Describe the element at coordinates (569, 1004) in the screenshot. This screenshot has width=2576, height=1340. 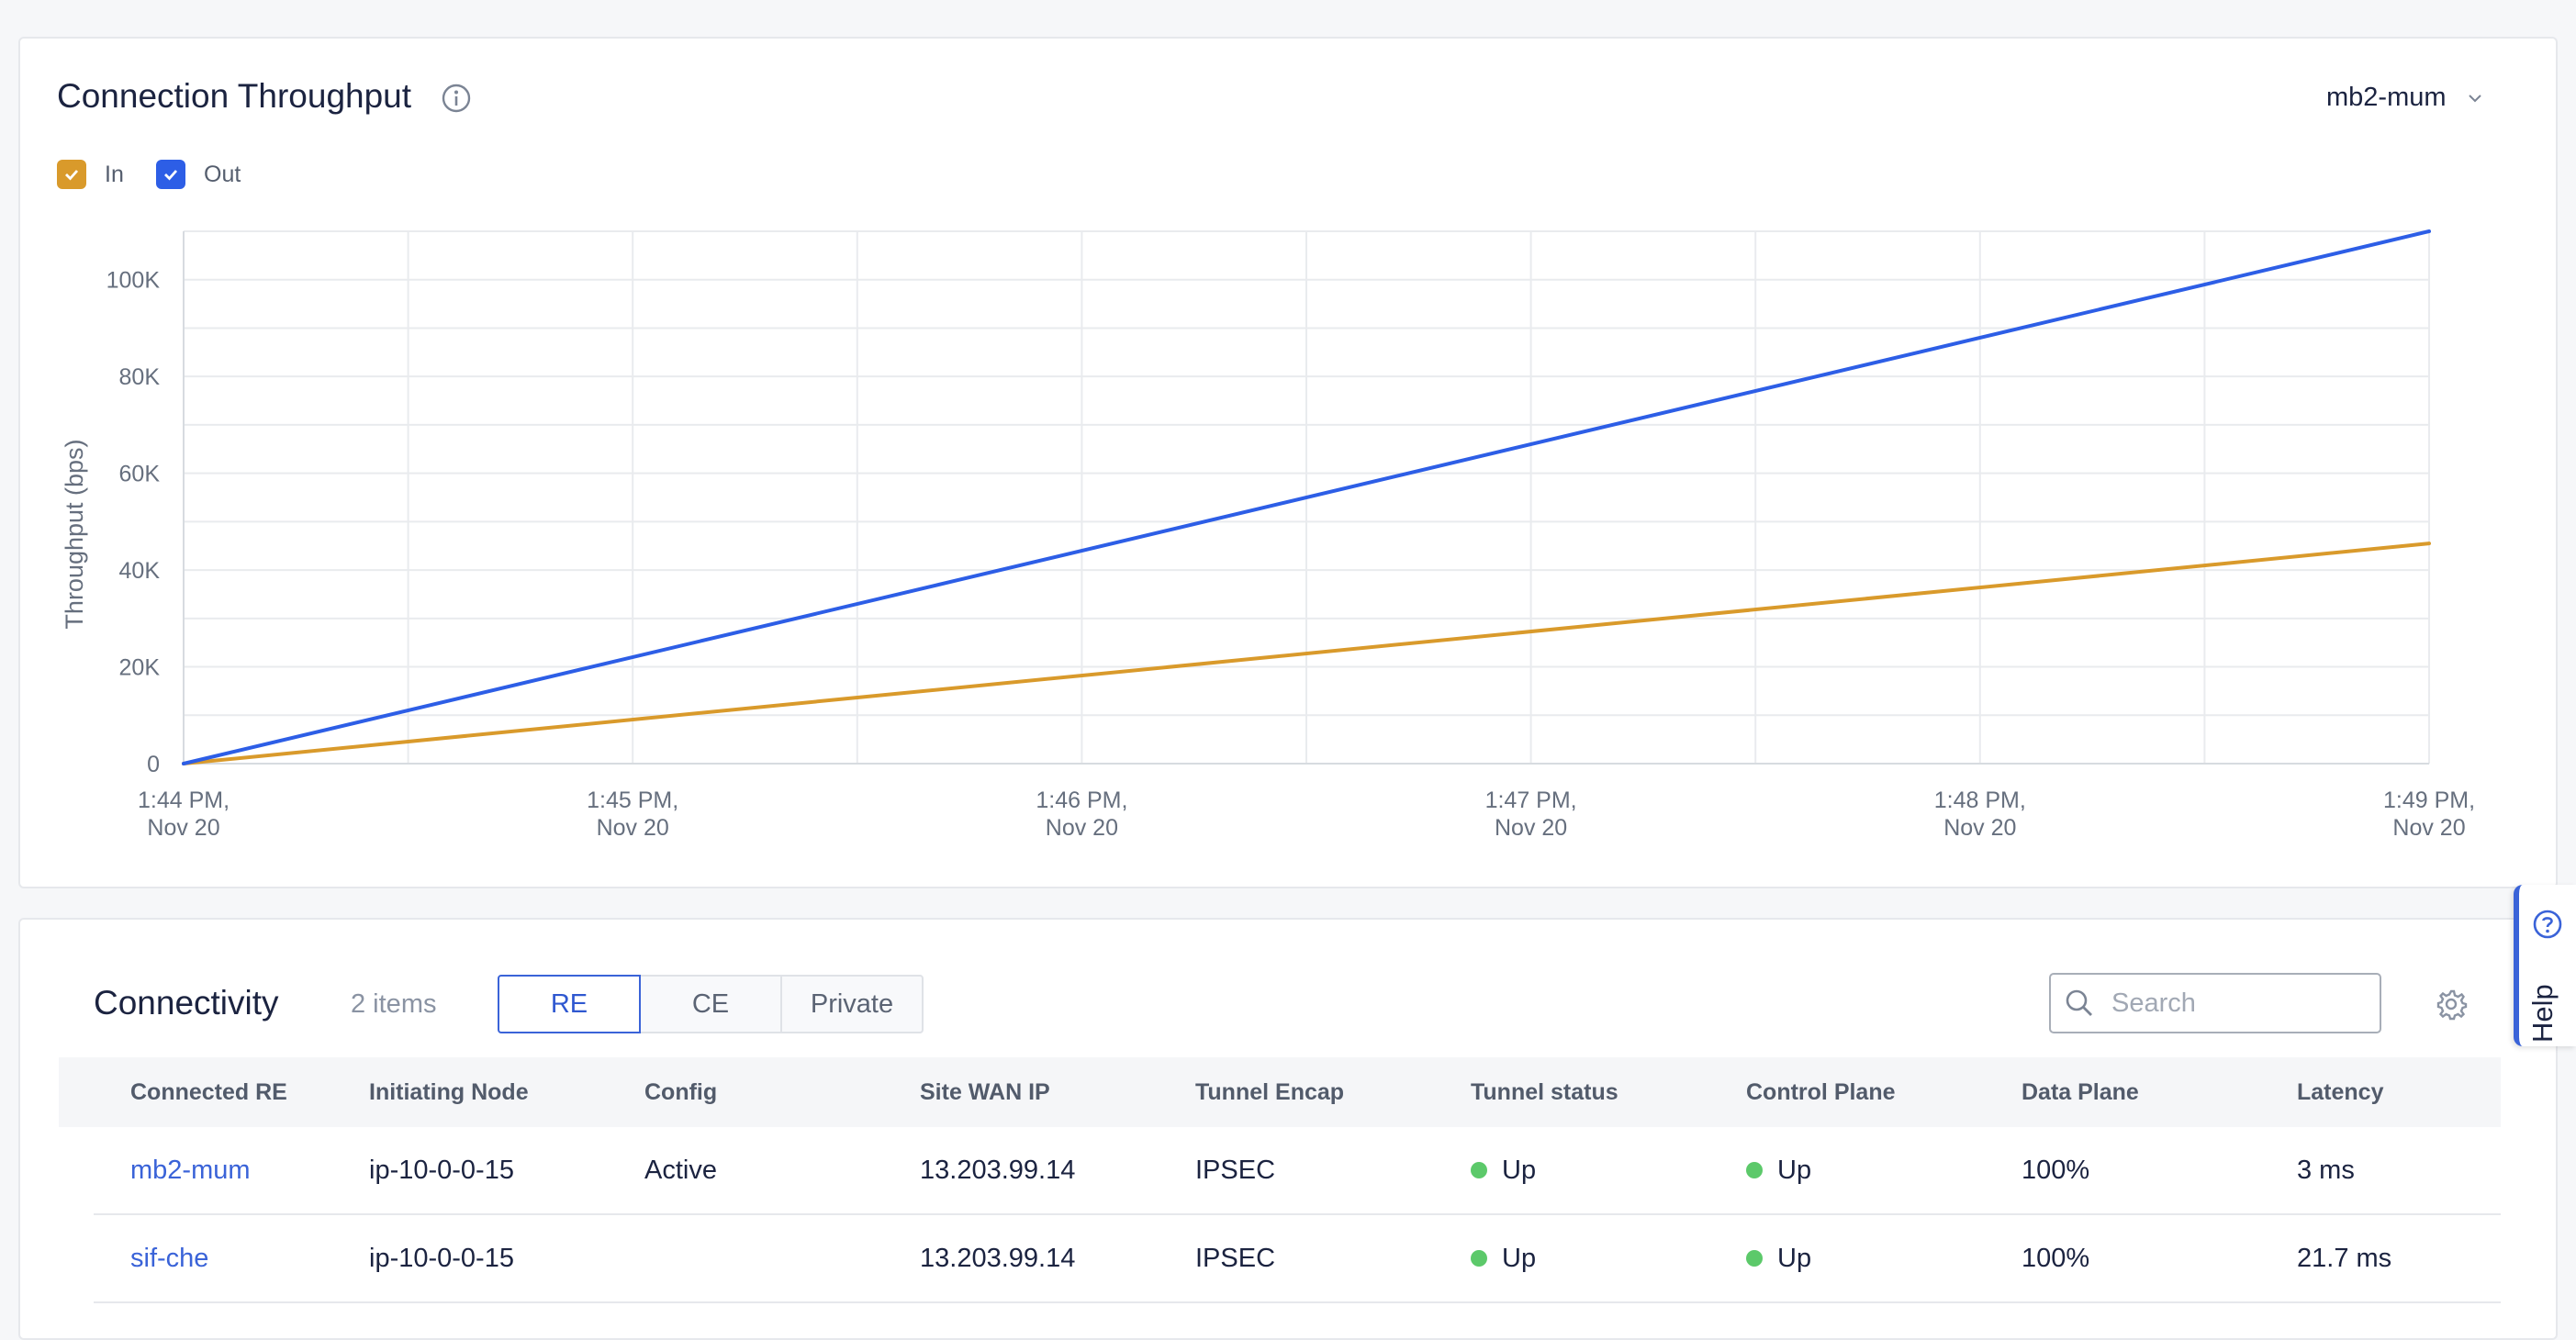
I see `tab-re: RE` at that location.